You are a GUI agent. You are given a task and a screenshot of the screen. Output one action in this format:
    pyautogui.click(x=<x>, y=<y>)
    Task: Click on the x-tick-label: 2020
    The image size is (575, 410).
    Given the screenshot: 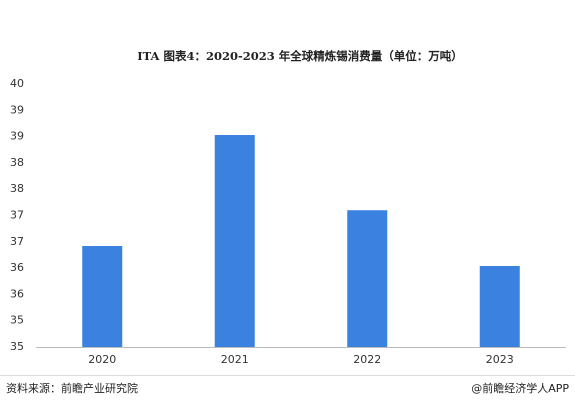 What is the action you would take?
    pyautogui.click(x=102, y=359)
    